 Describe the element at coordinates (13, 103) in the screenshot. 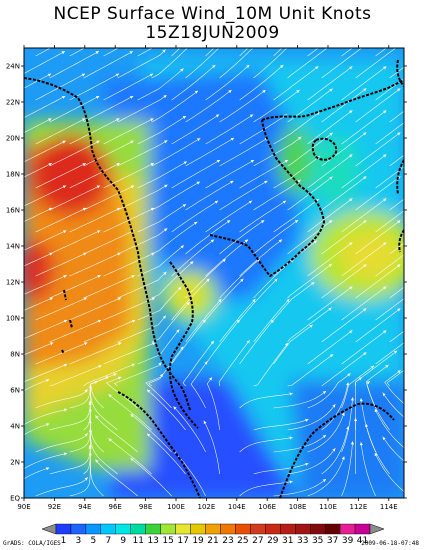

I see `lat-tick-label: 22N` at that location.